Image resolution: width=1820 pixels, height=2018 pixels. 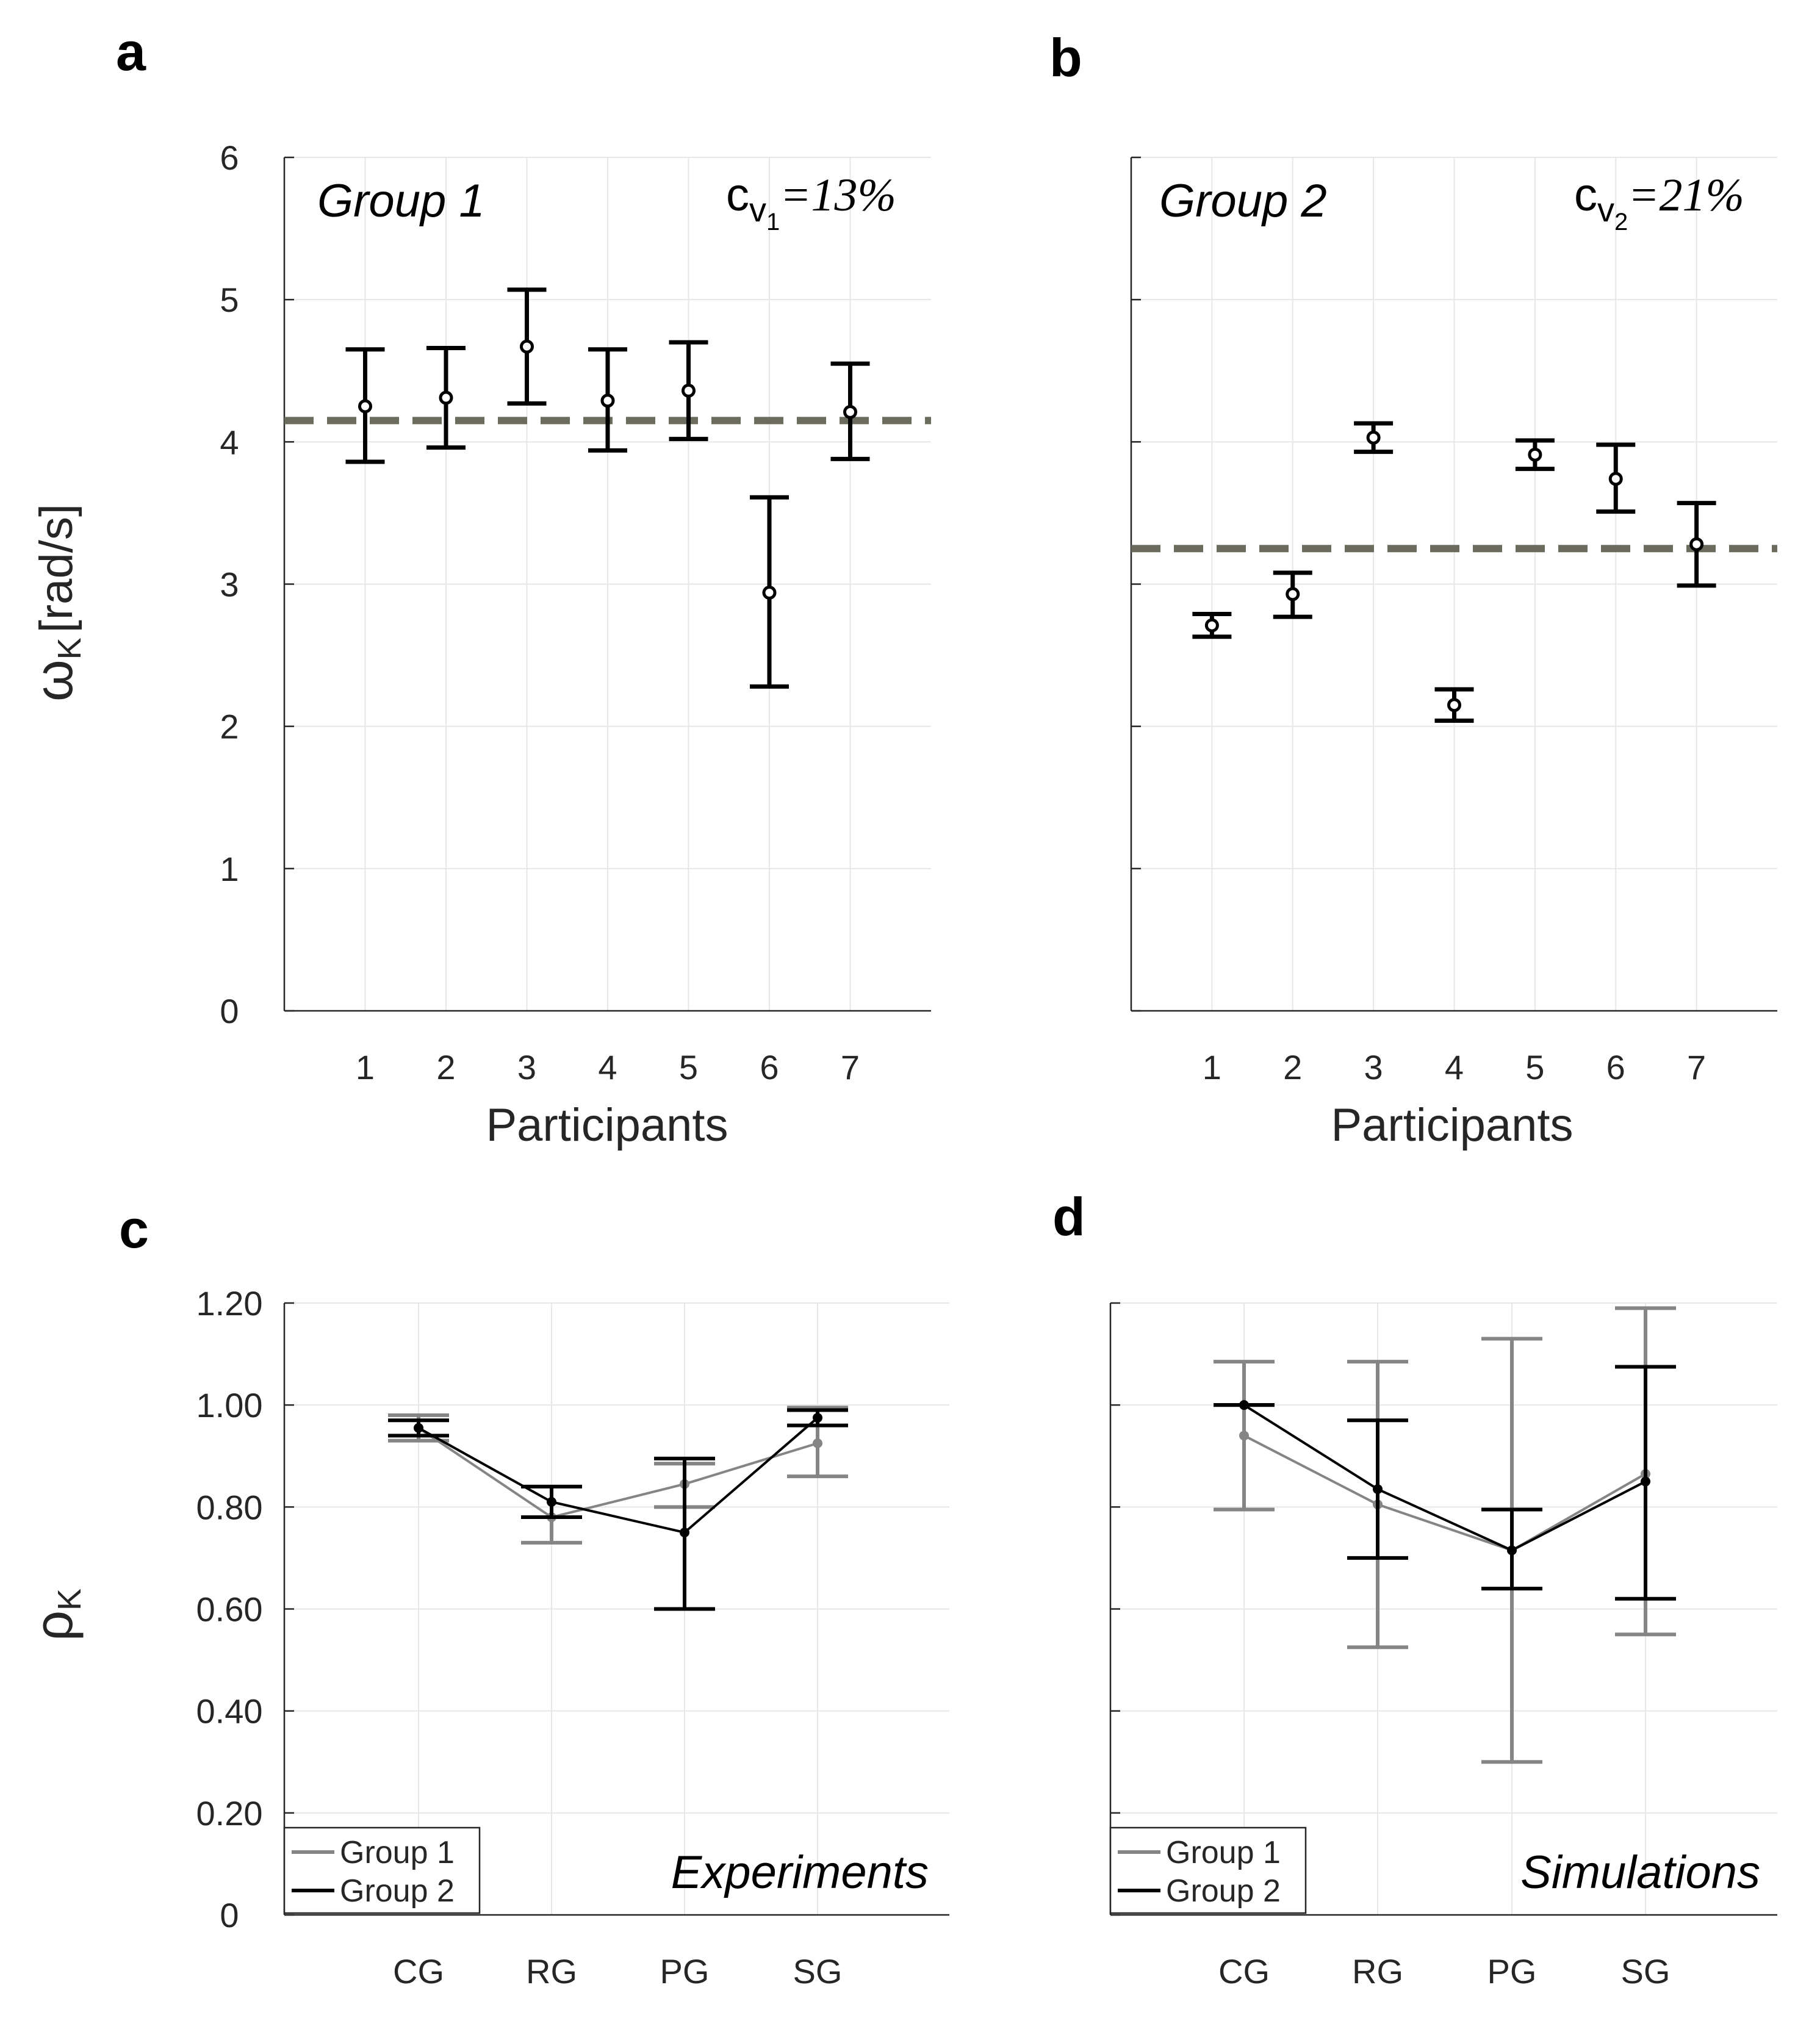 I want to click on top-y-axis-label: ωK [rad/s], so click(x=55, y=603).